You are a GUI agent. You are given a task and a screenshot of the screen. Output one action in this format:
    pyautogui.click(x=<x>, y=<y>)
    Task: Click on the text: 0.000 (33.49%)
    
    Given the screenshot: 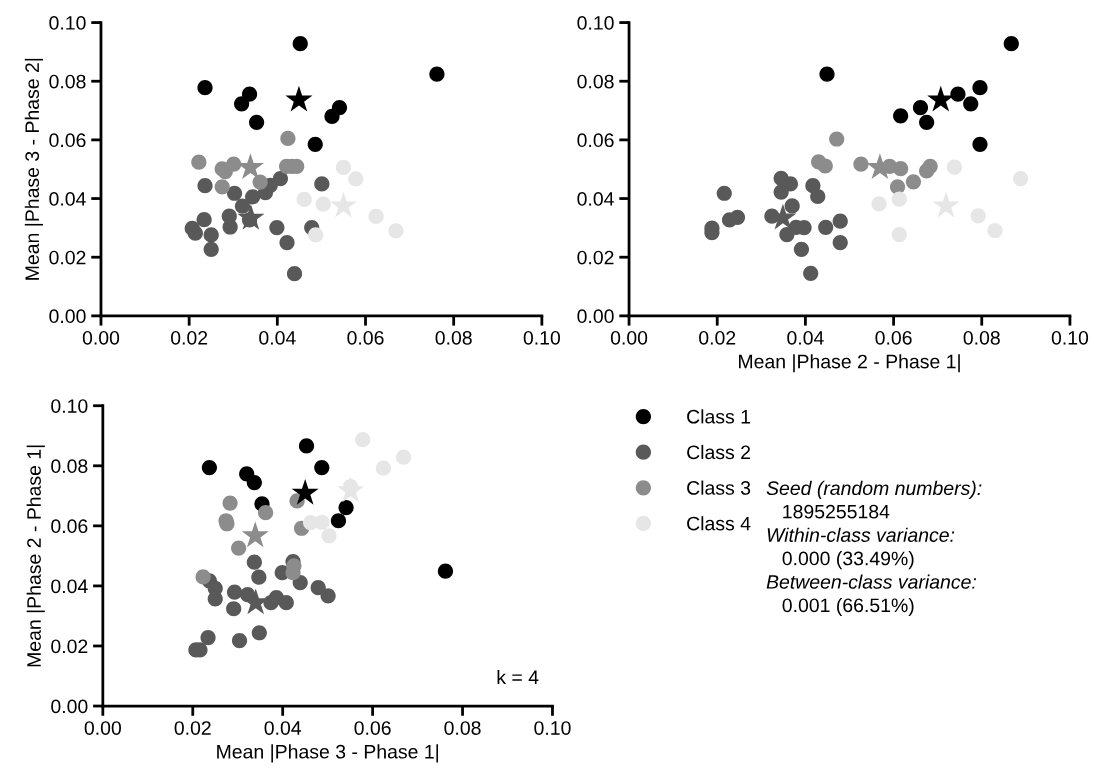 What is the action you would take?
    pyautogui.click(x=848, y=560)
    